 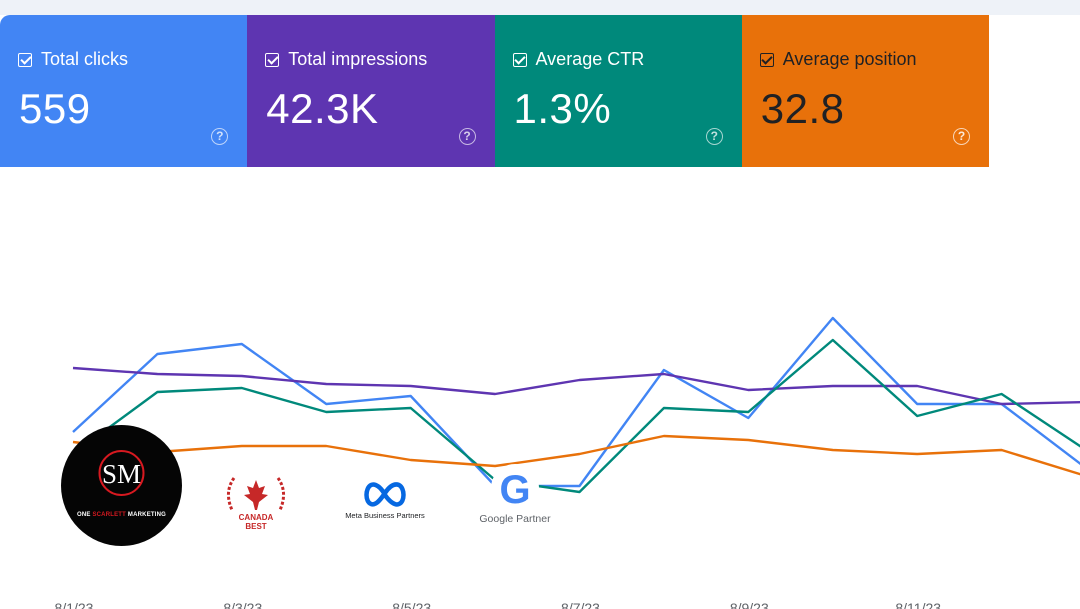 I want to click on metric-label: Total clicks, so click(x=85, y=59).